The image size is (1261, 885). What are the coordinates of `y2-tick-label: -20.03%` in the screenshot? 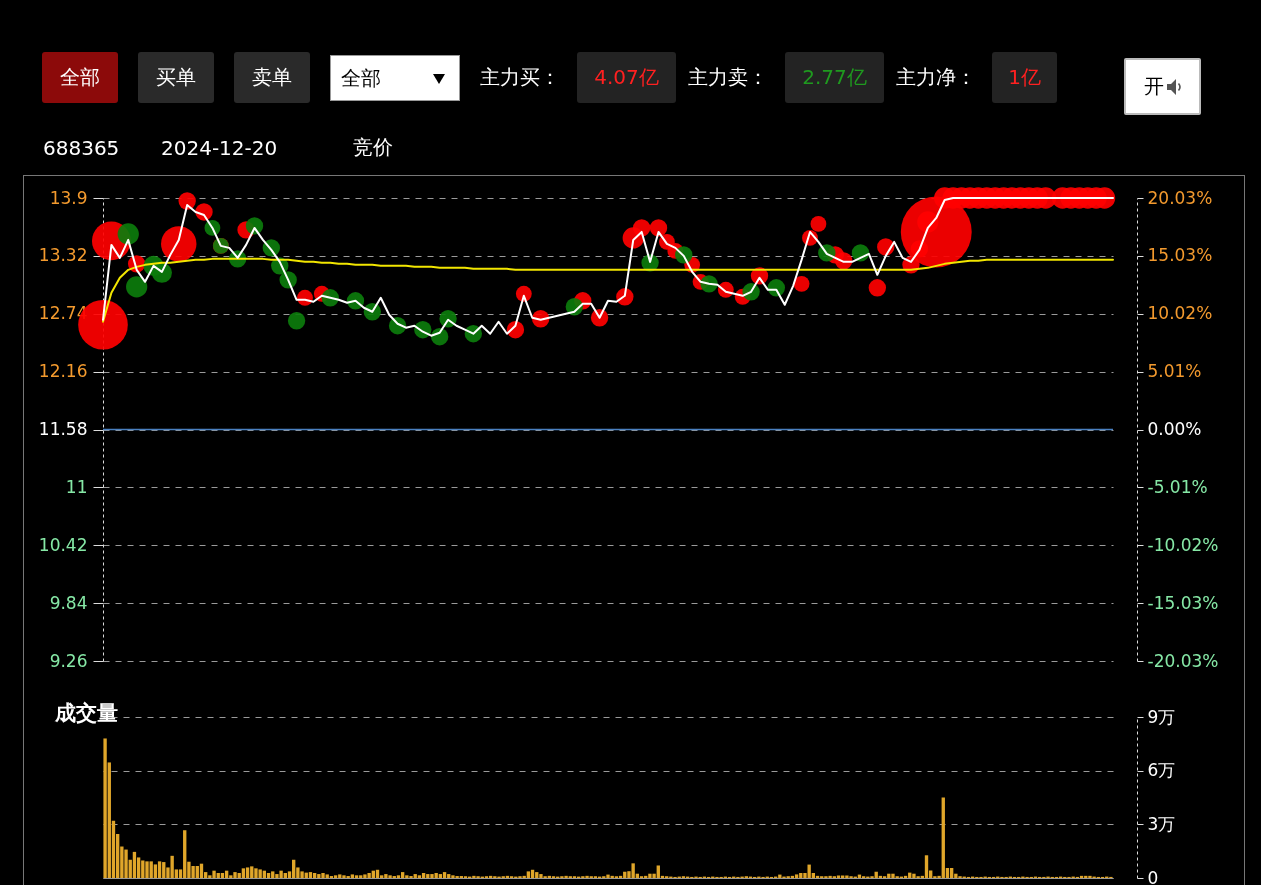 It's located at (1183, 660).